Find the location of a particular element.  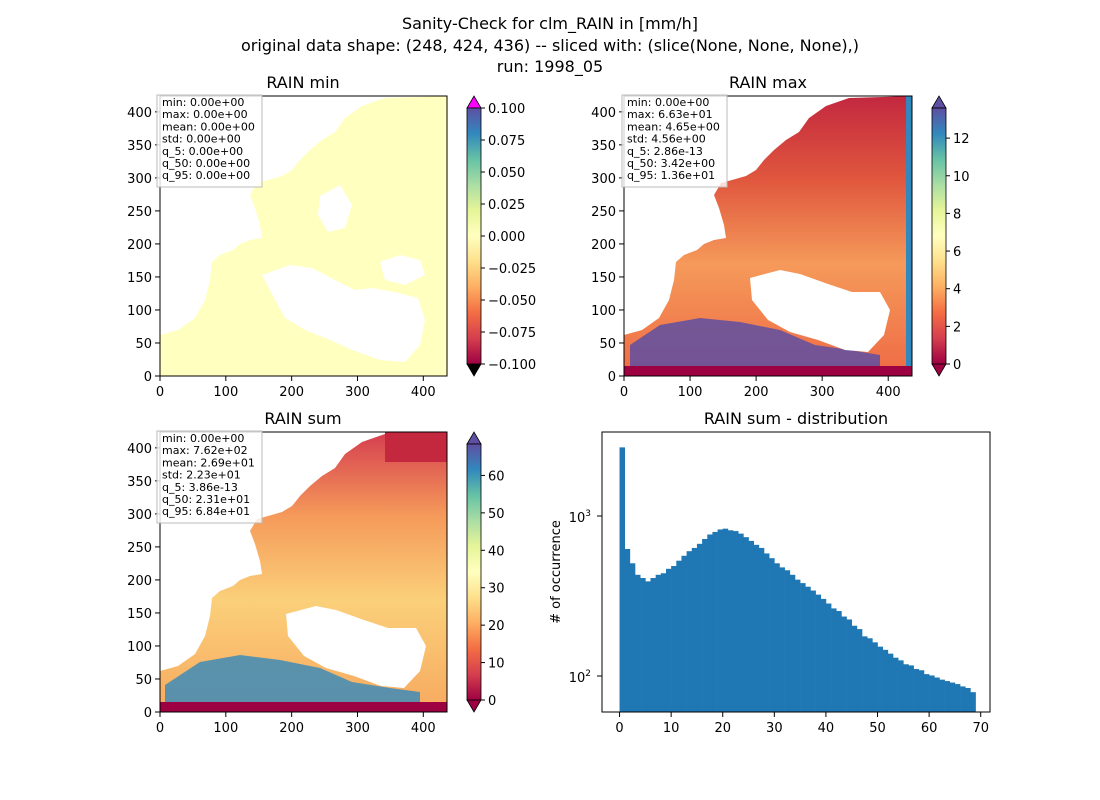

colorbar-extend-min is located at coordinates (474, 370).